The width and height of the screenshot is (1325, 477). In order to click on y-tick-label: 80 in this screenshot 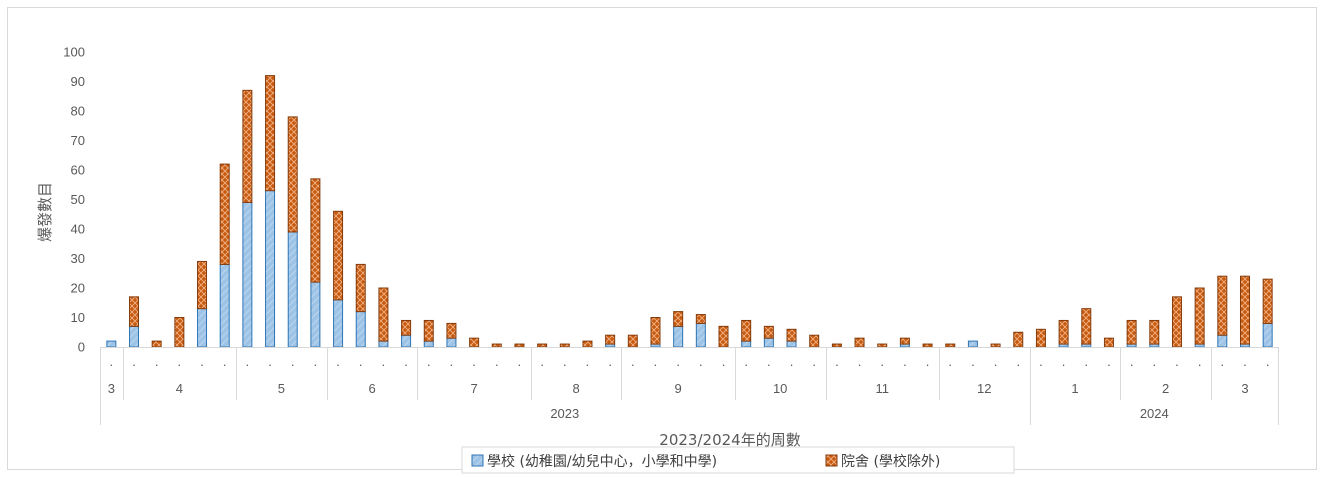, I will do `click(78, 111)`.